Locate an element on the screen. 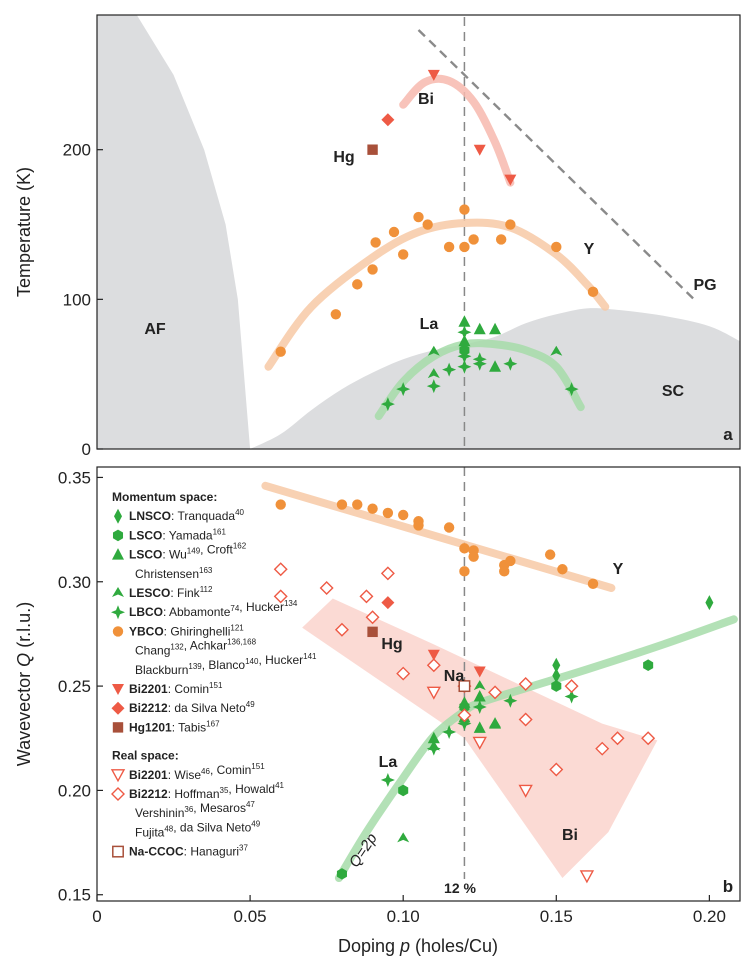 Image resolution: width=748 pixels, height=965 pixels. guide-curve-y-b is located at coordinates (438, 537).